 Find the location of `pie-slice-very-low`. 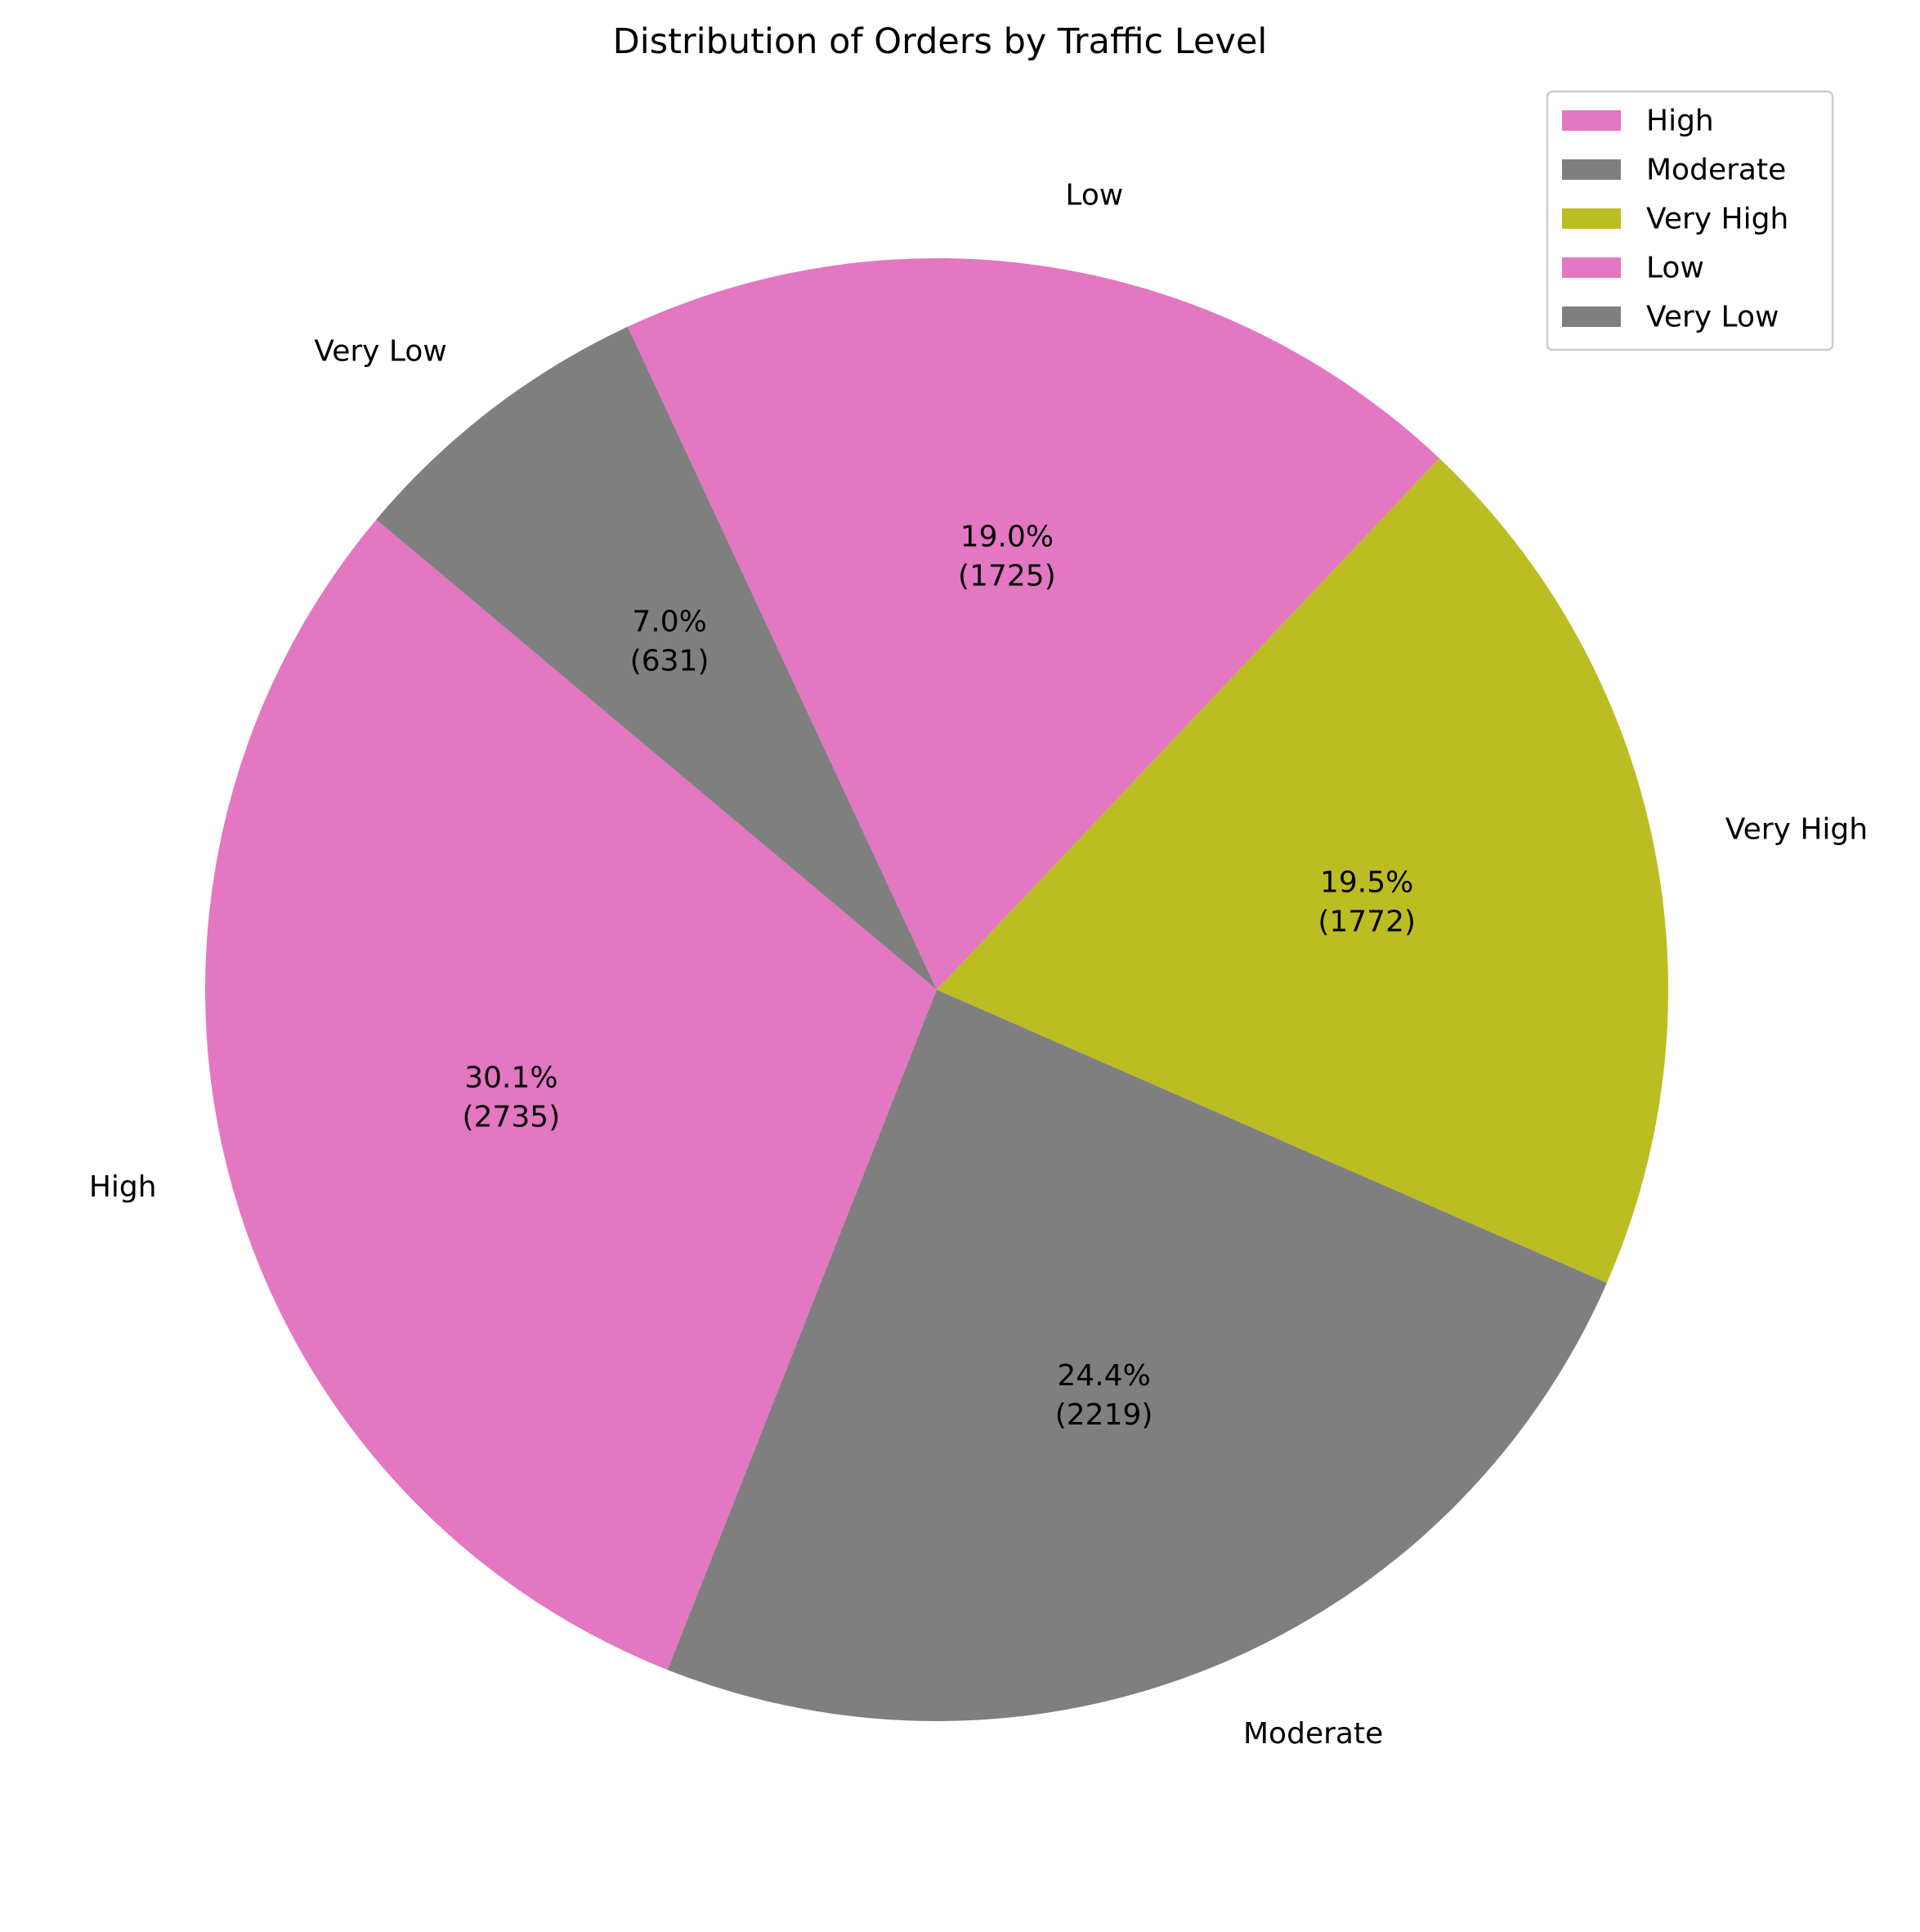

pie-slice-very-low is located at coordinates (656, 658).